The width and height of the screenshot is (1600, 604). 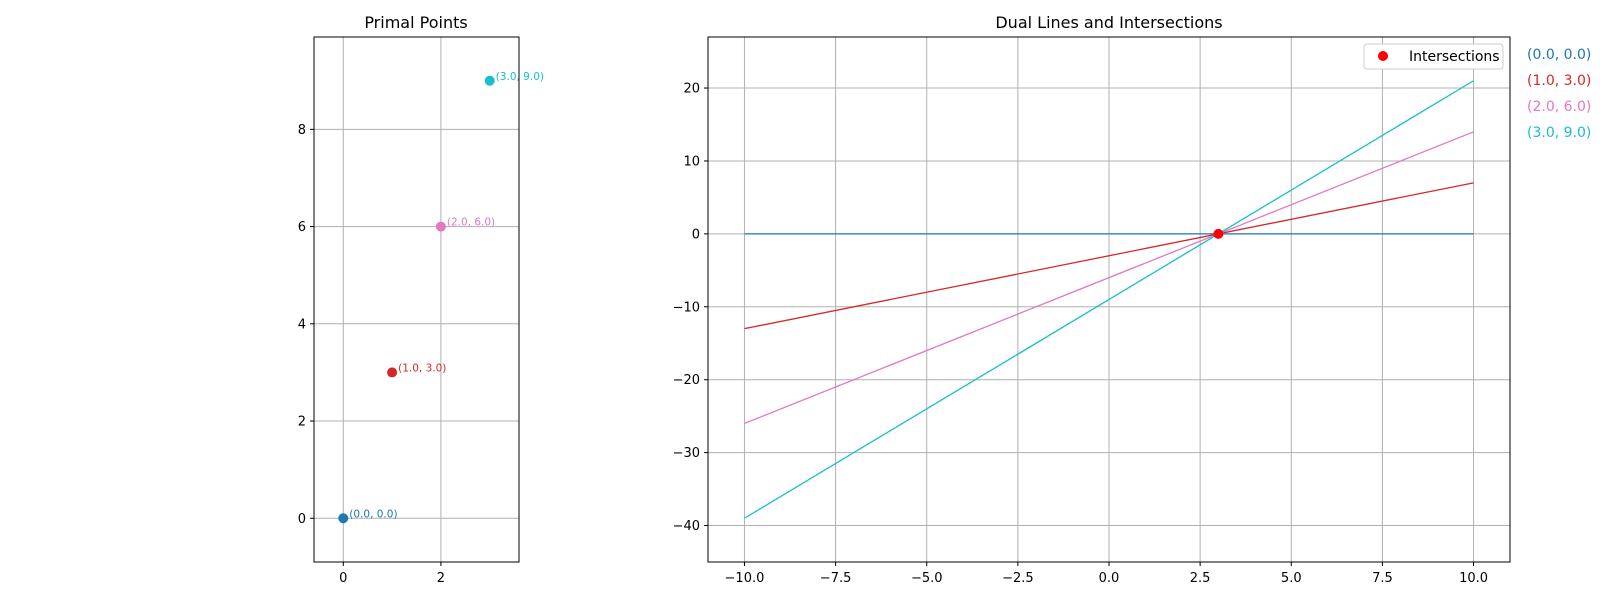 I want to click on primal-ticks: 0 2 0 2 4 6 8, so click(x=371, y=354).